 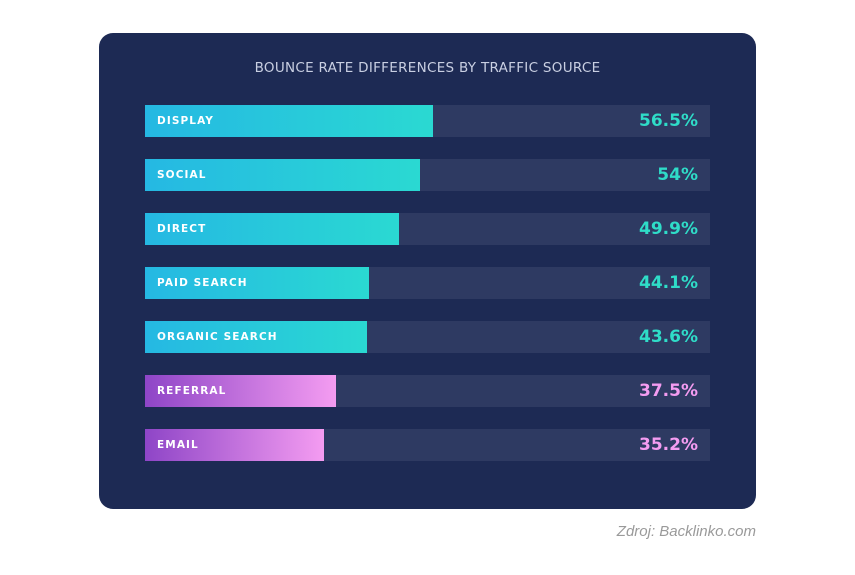 What do you see at coordinates (677, 175) in the screenshot?
I see `value-label: 54%` at bounding box center [677, 175].